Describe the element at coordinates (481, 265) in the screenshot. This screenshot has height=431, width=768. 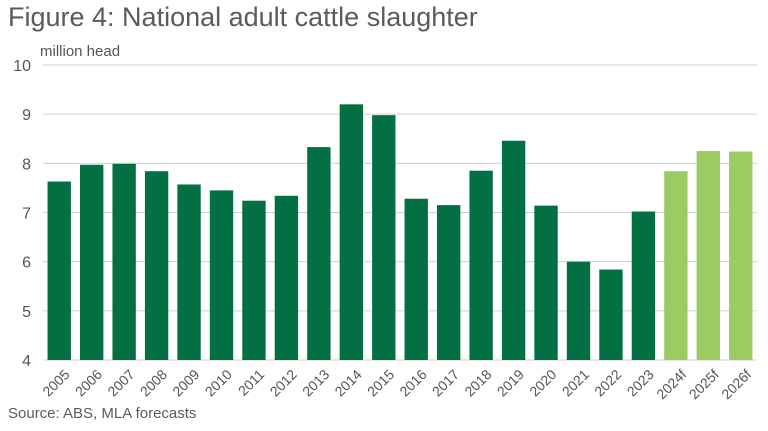
I see `bar-2018` at that location.